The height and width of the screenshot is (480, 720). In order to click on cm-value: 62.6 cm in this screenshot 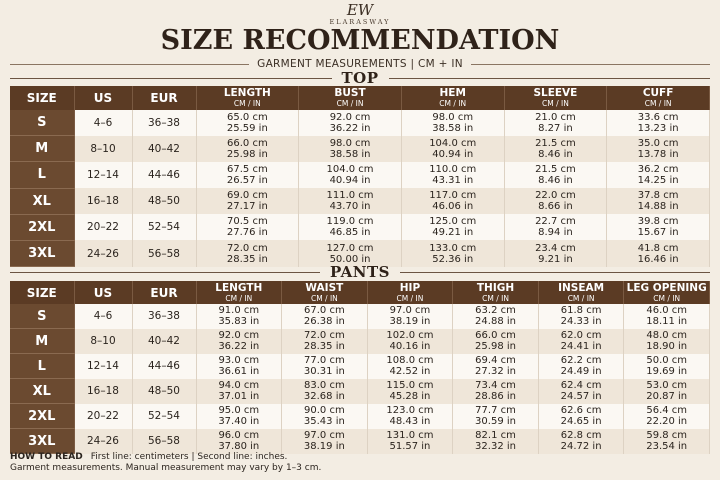, I will do `click(581, 410)`.